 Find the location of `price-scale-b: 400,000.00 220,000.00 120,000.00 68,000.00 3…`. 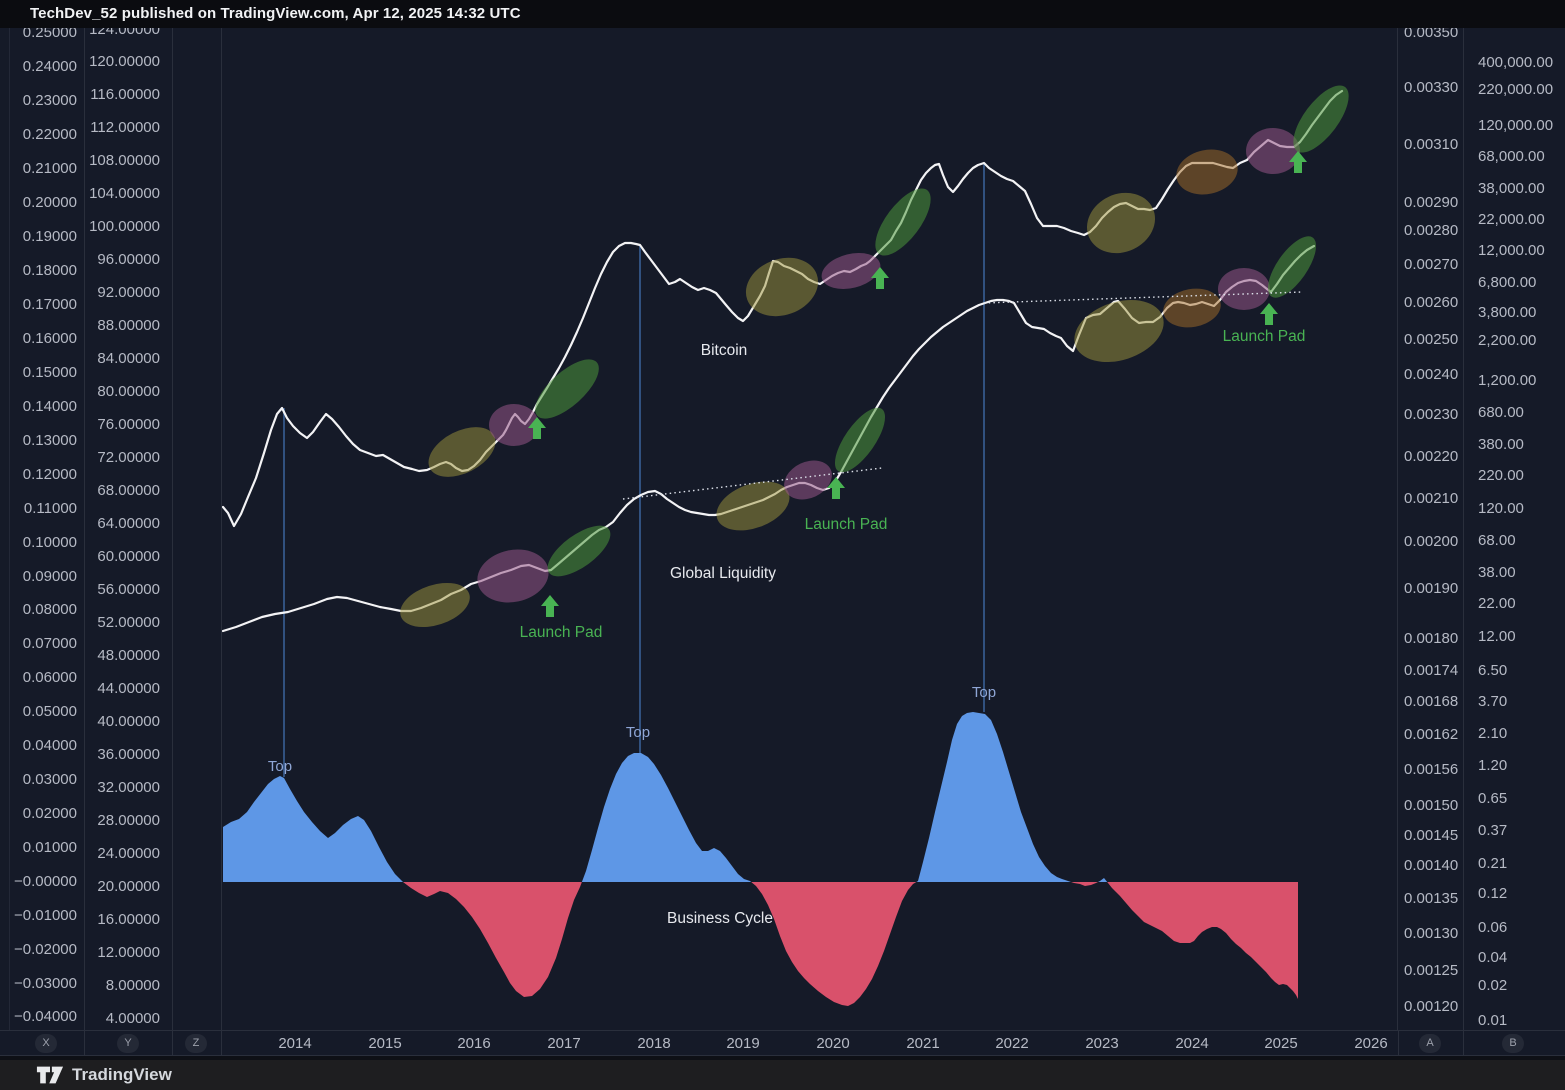

price-scale-b: 400,000.00 220,000.00 120,000.00 68,000.00 3… is located at coordinates (1514, 529).